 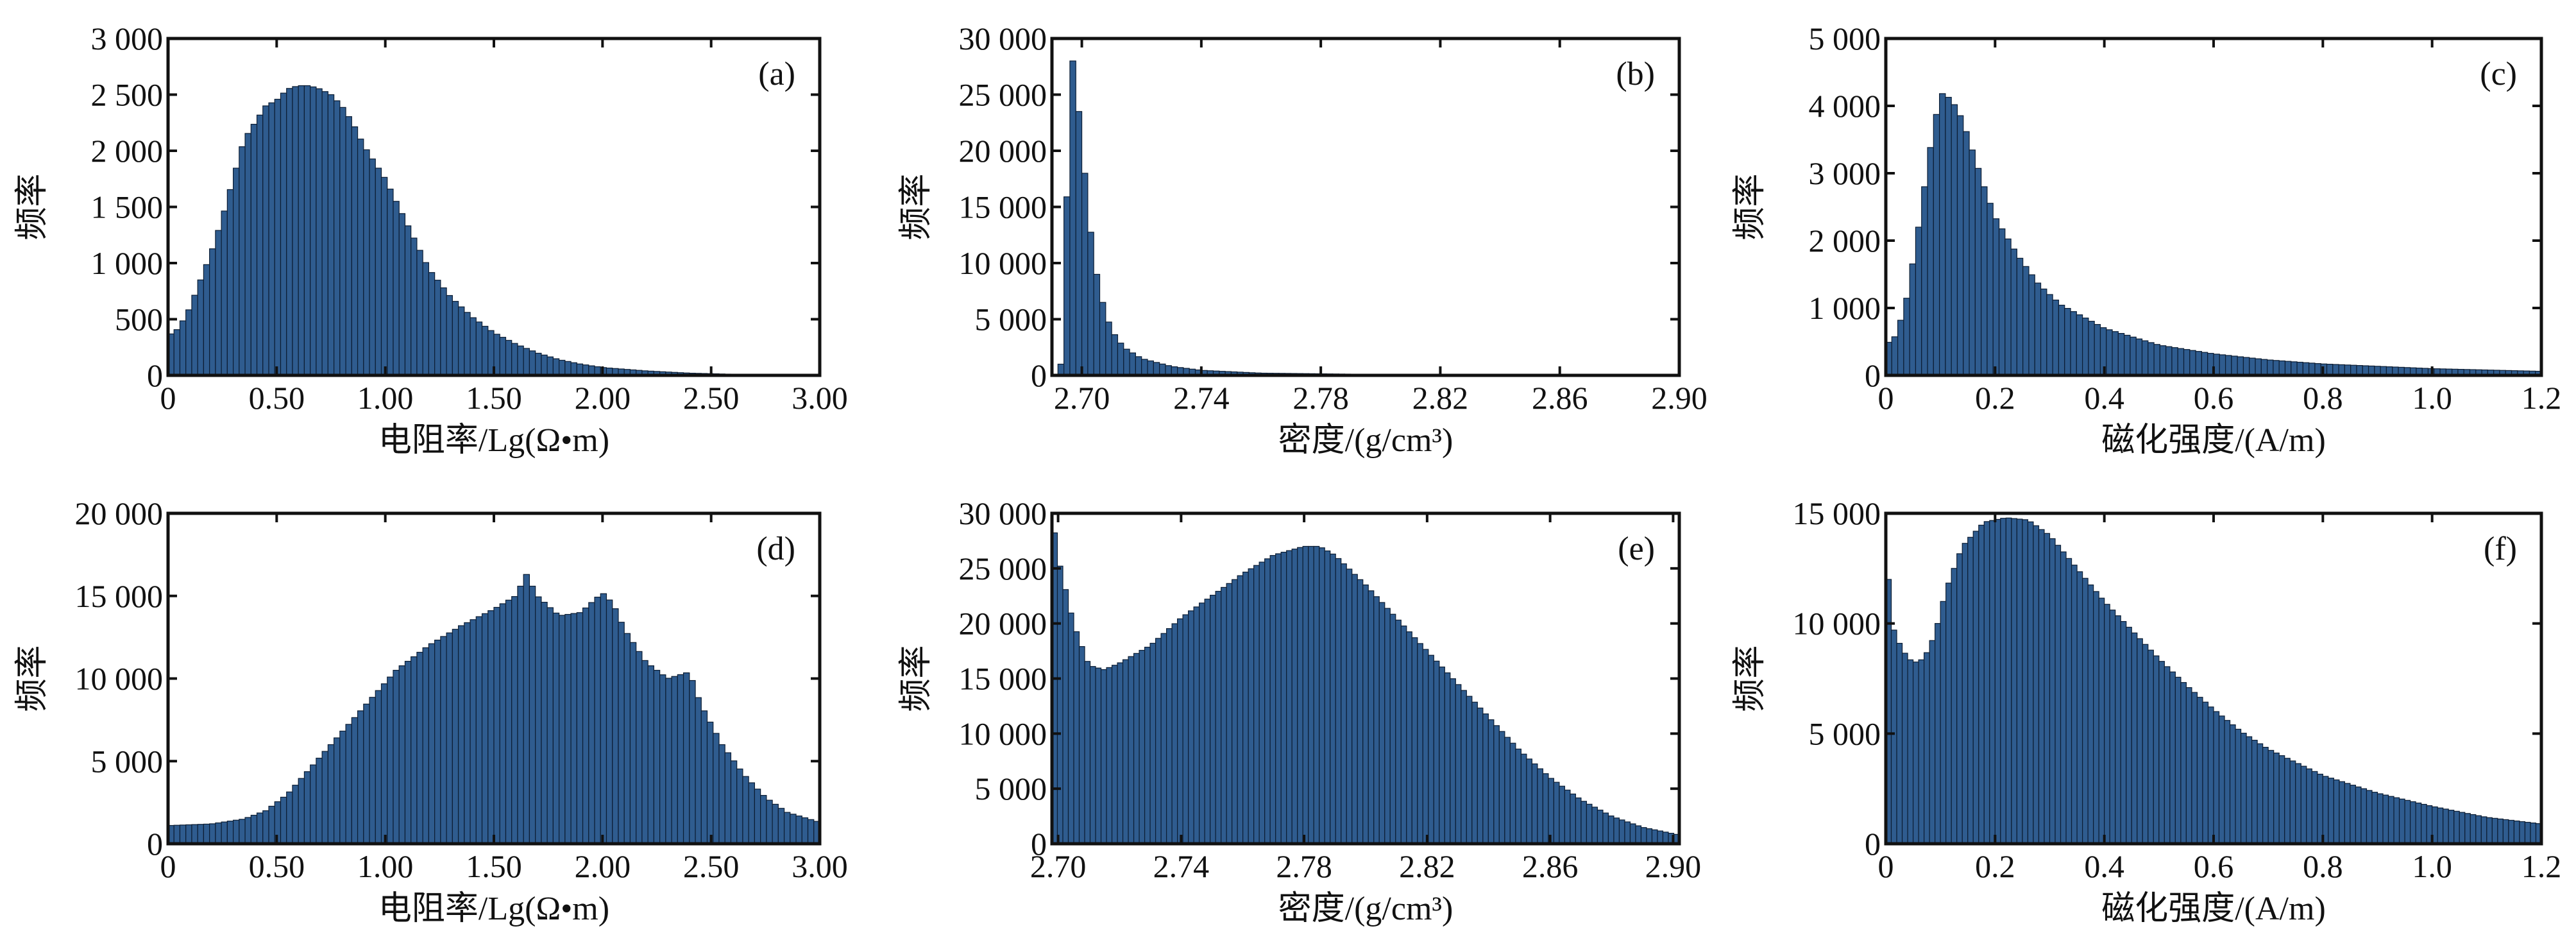 What do you see at coordinates (2104, 866) in the screenshot?
I see `x-tick-label: 0.4` at bounding box center [2104, 866].